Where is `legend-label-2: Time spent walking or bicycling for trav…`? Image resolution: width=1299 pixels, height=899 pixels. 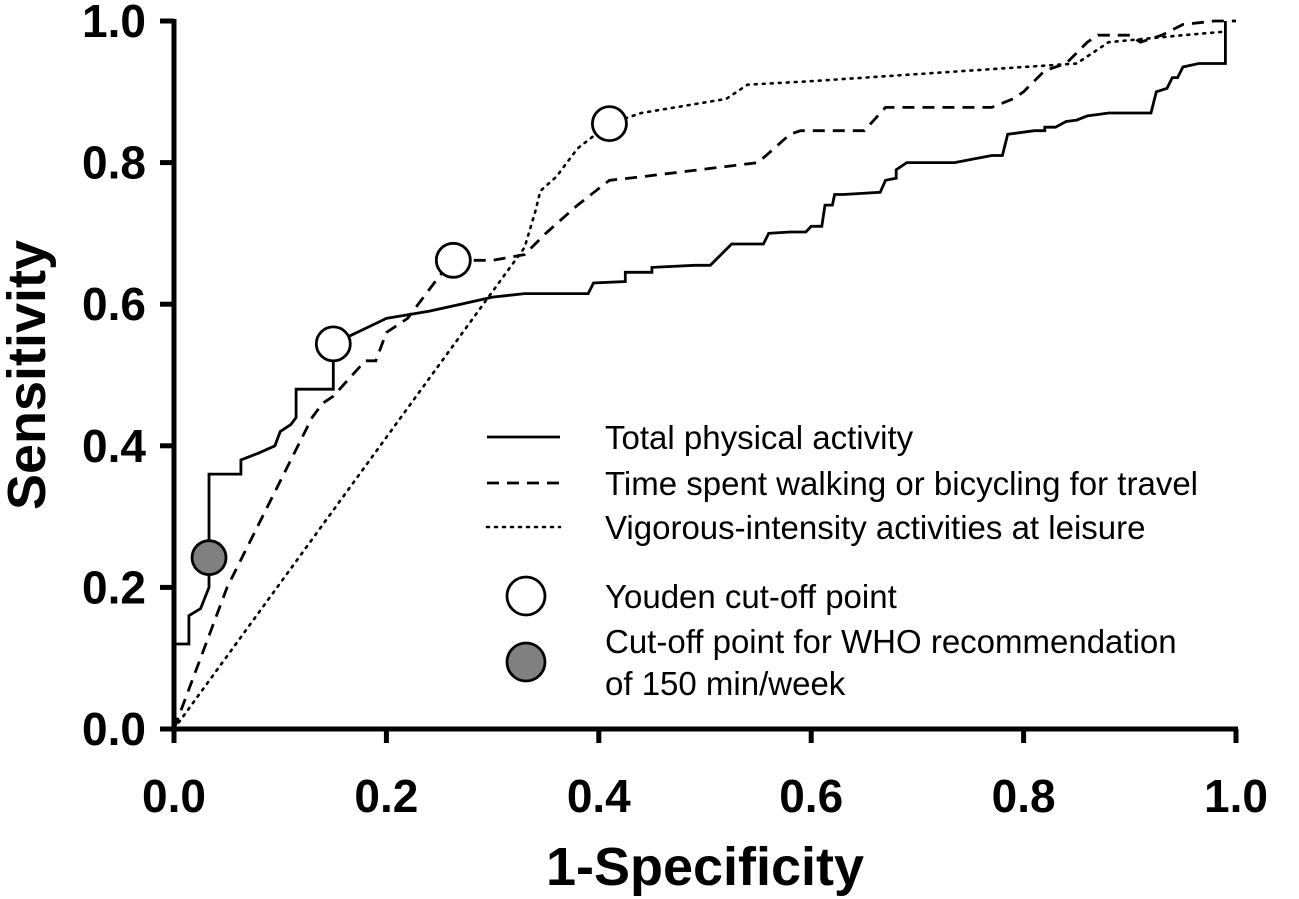 legend-label-2: Time spent walking or bicycling for trav… is located at coordinates (901, 483).